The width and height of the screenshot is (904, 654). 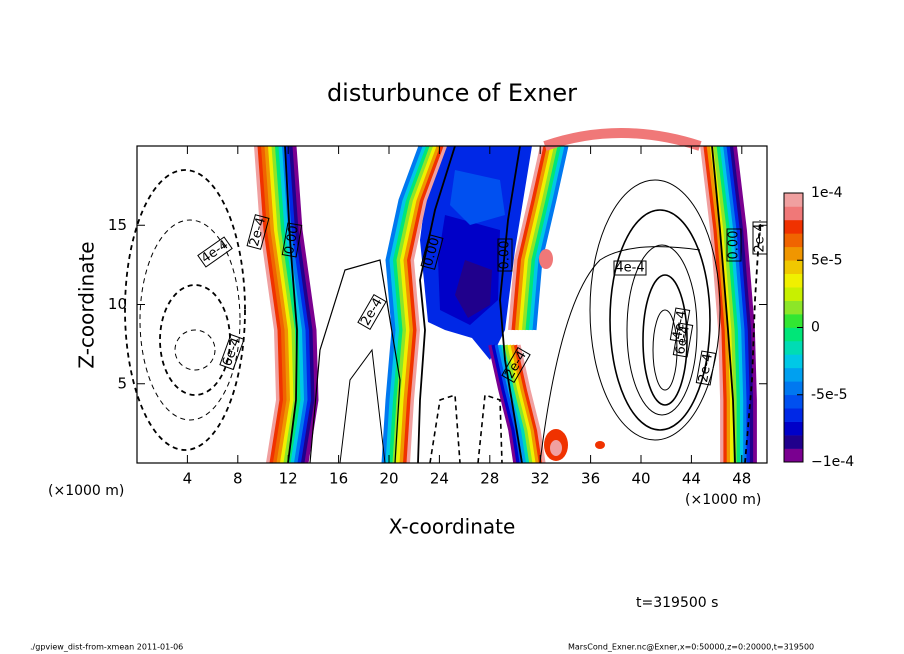 What do you see at coordinates (590, 479) in the screenshot?
I see `x-tick-label: 36` at bounding box center [590, 479].